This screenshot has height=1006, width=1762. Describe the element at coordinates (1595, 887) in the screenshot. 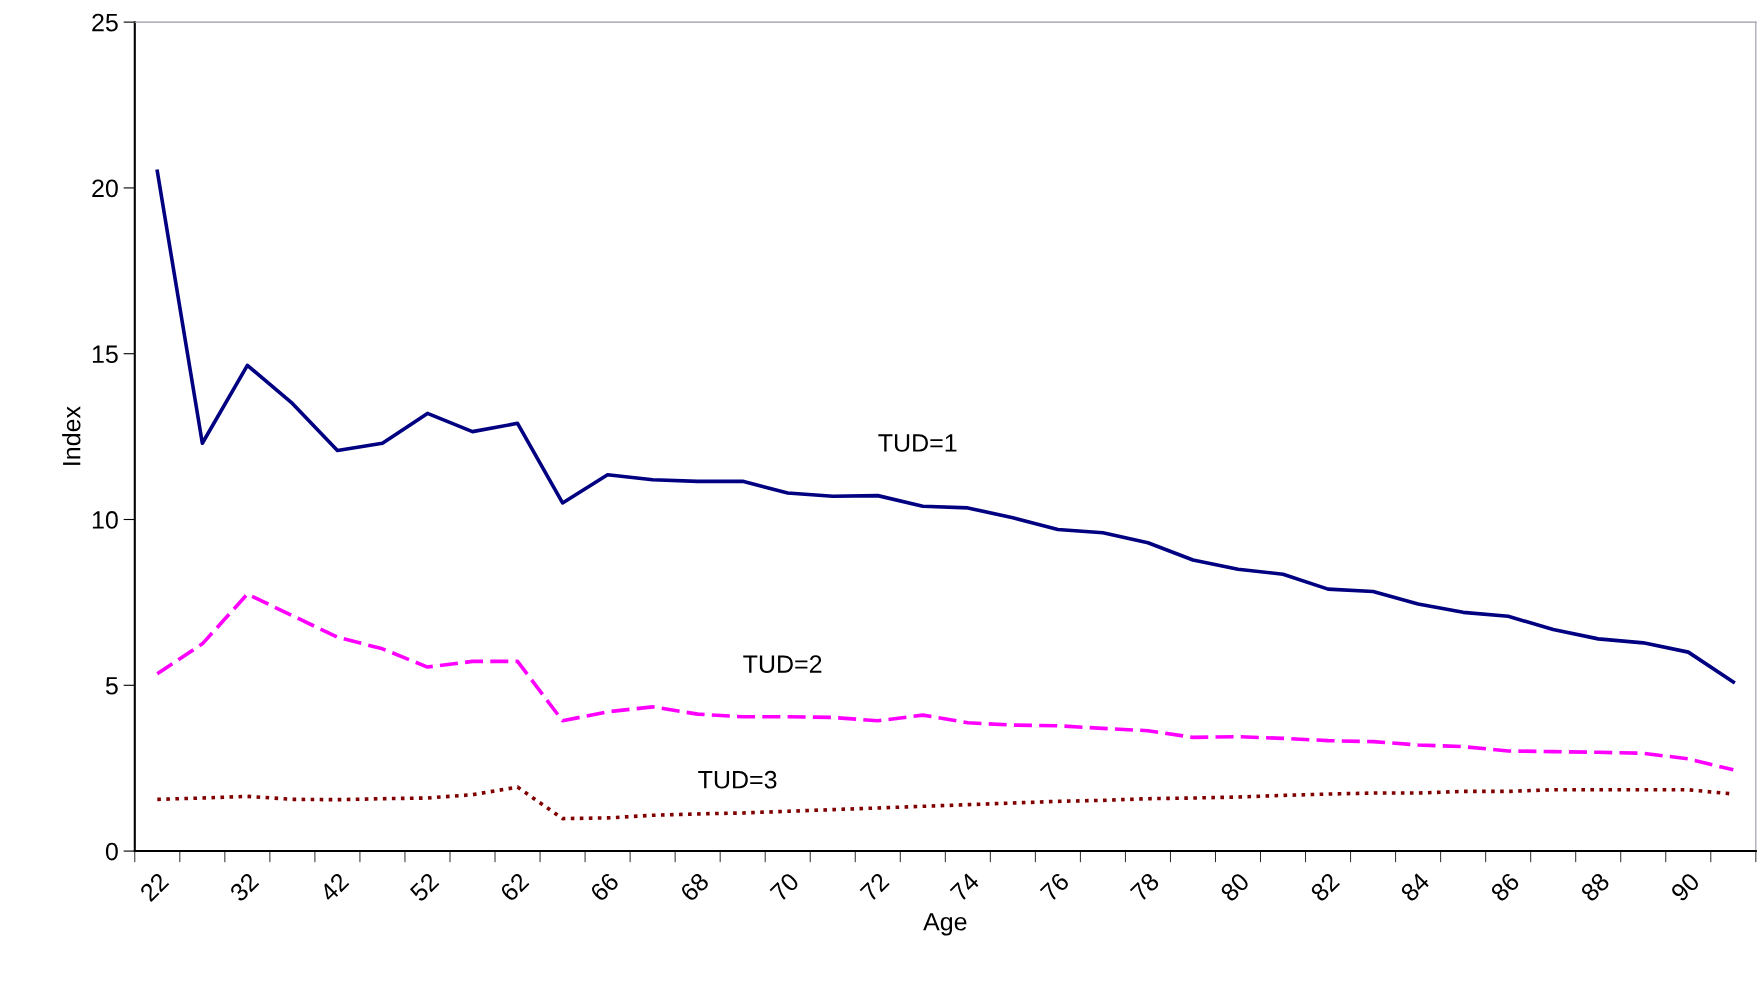

I see `x-tick-label: 88` at that location.